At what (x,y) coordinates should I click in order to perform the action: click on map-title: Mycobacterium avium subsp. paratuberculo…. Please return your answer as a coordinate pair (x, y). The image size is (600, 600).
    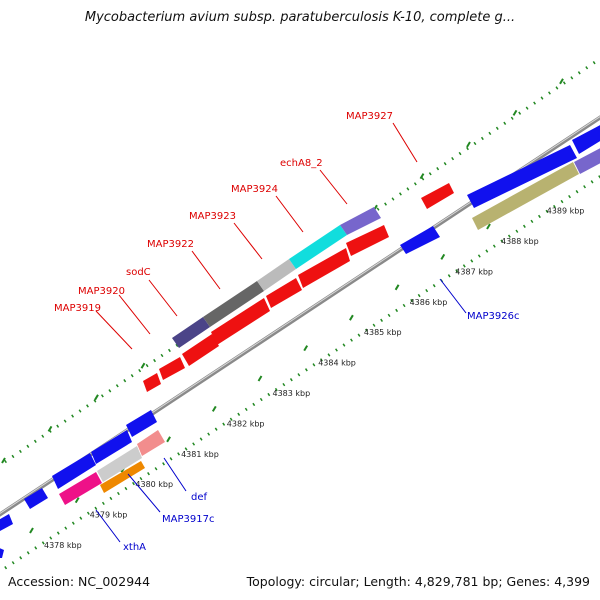
    Looking at the image, I should click on (300, 17).